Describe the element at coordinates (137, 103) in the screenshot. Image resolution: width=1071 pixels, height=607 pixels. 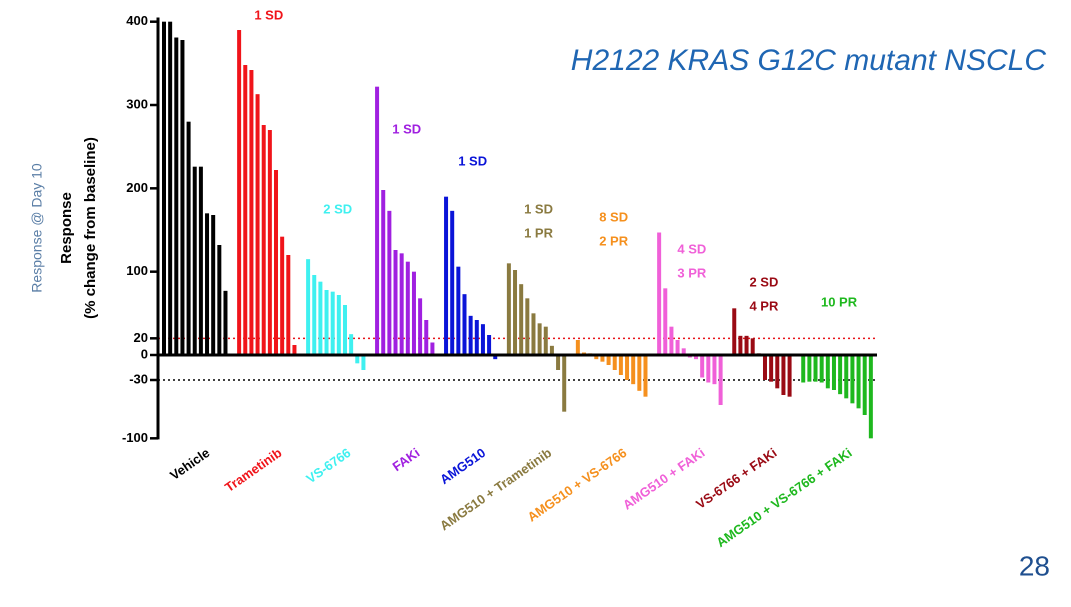
I see `y-tick-label: 300` at that location.